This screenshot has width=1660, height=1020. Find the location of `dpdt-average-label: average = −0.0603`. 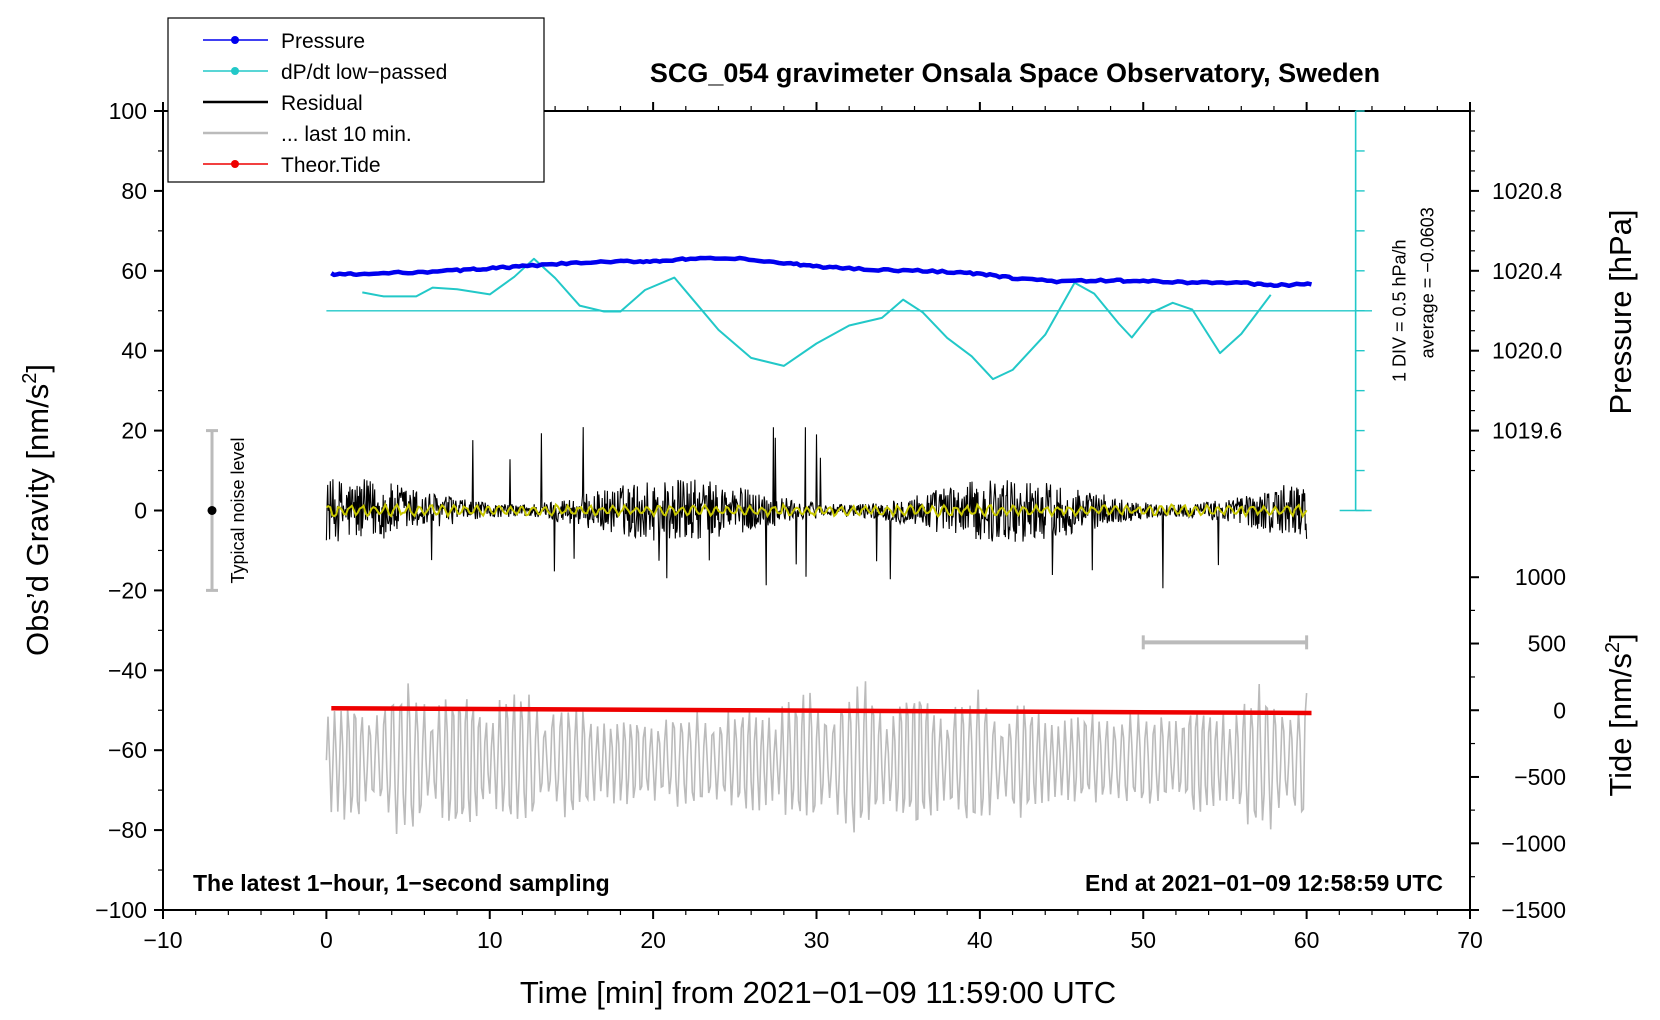

dpdt-average-label: average = −0.0603 is located at coordinates (1428, 282).